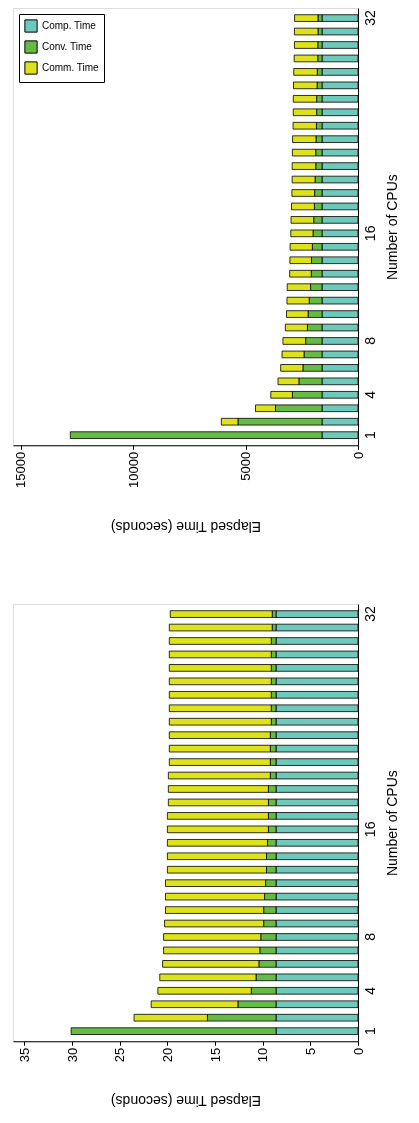 The height and width of the screenshot is (1123, 419). Describe the element at coordinates (167, 1055) in the screenshot. I see `x-tick-label: 20` at that location.